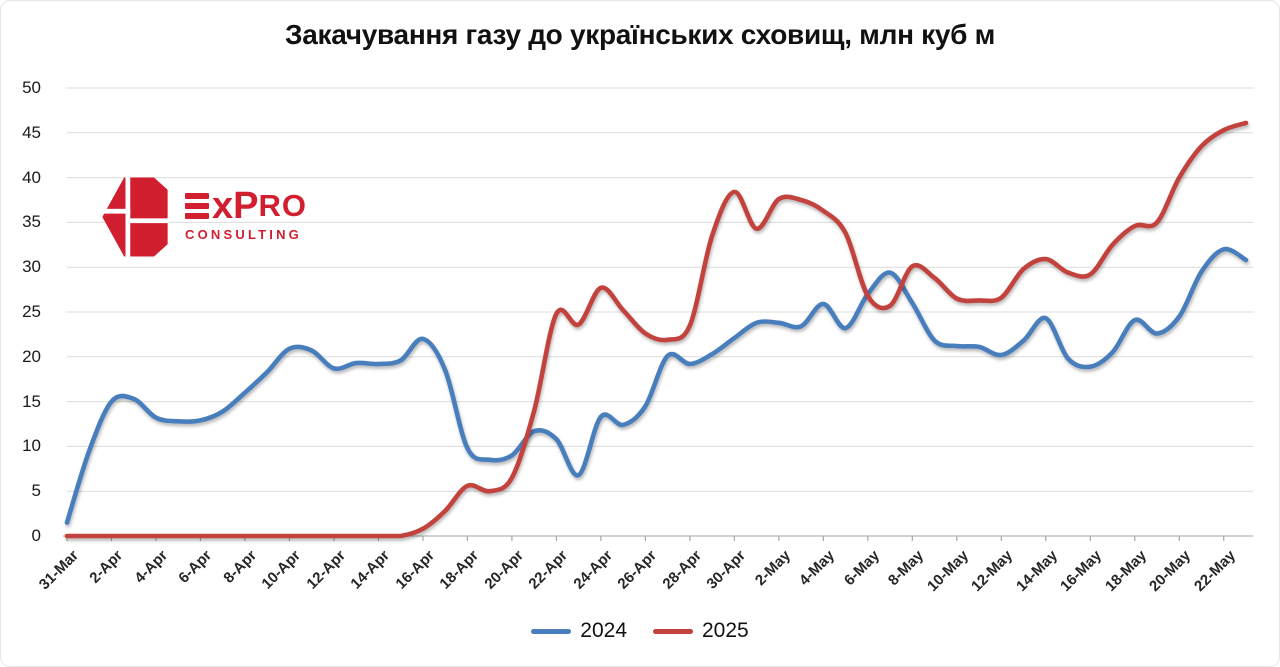 The image size is (1280, 667). What do you see at coordinates (135, 217) in the screenshot?
I see `expro-hexagon-icon` at bounding box center [135, 217].